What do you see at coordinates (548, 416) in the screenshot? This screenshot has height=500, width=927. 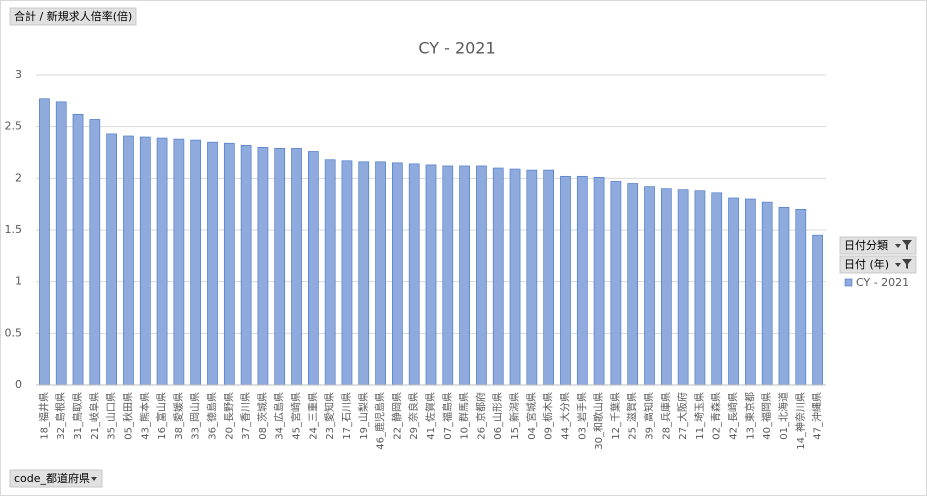 I see `x-tick-label: 09_栃木県` at bounding box center [548, 416].